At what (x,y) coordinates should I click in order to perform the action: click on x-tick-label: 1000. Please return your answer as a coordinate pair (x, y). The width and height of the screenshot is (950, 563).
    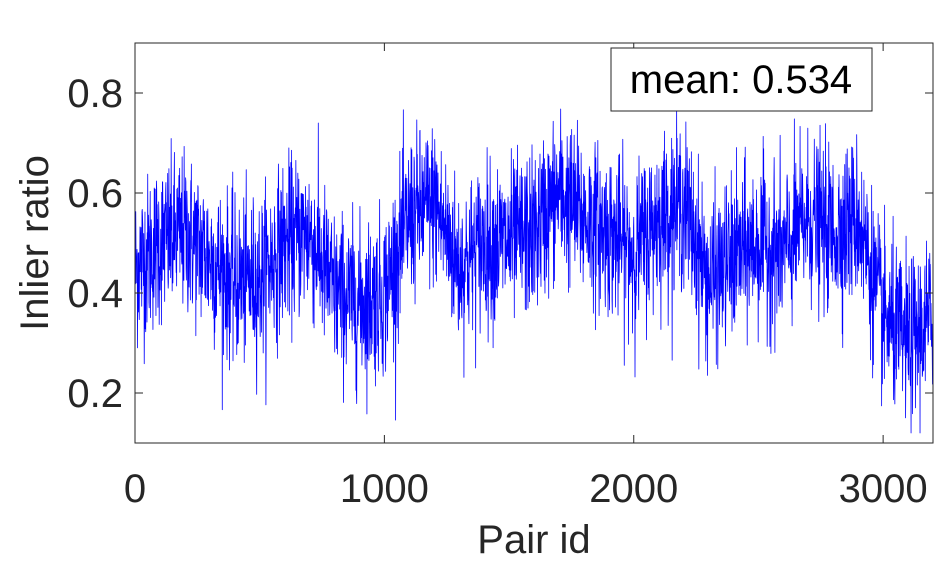
    Looking at the image, I should click on (384, 489).